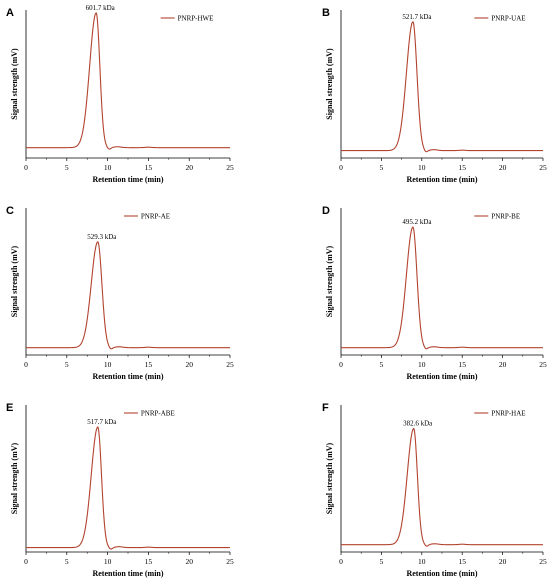  I want to click on legend-label-f: PNRP-HAE, so click(508, 414).